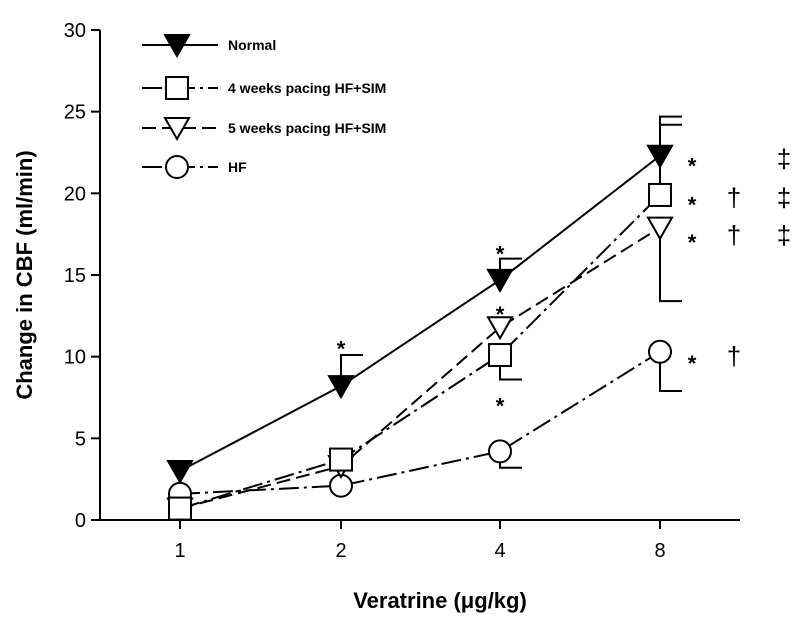  What do you see at coordinates (75, 358) in the screenshot?
I see `y-tick-label: 10` at bounding box center [75, 358].